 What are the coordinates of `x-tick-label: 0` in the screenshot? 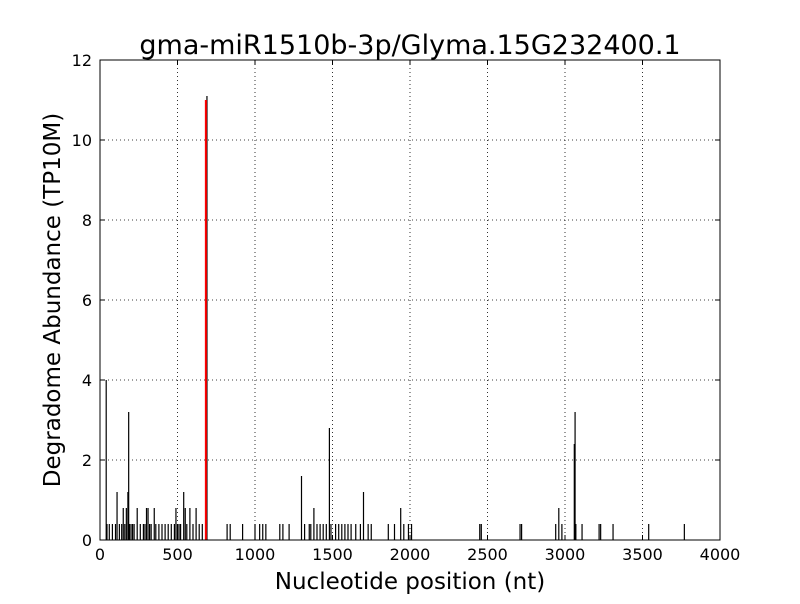 It's located at (100, 554).